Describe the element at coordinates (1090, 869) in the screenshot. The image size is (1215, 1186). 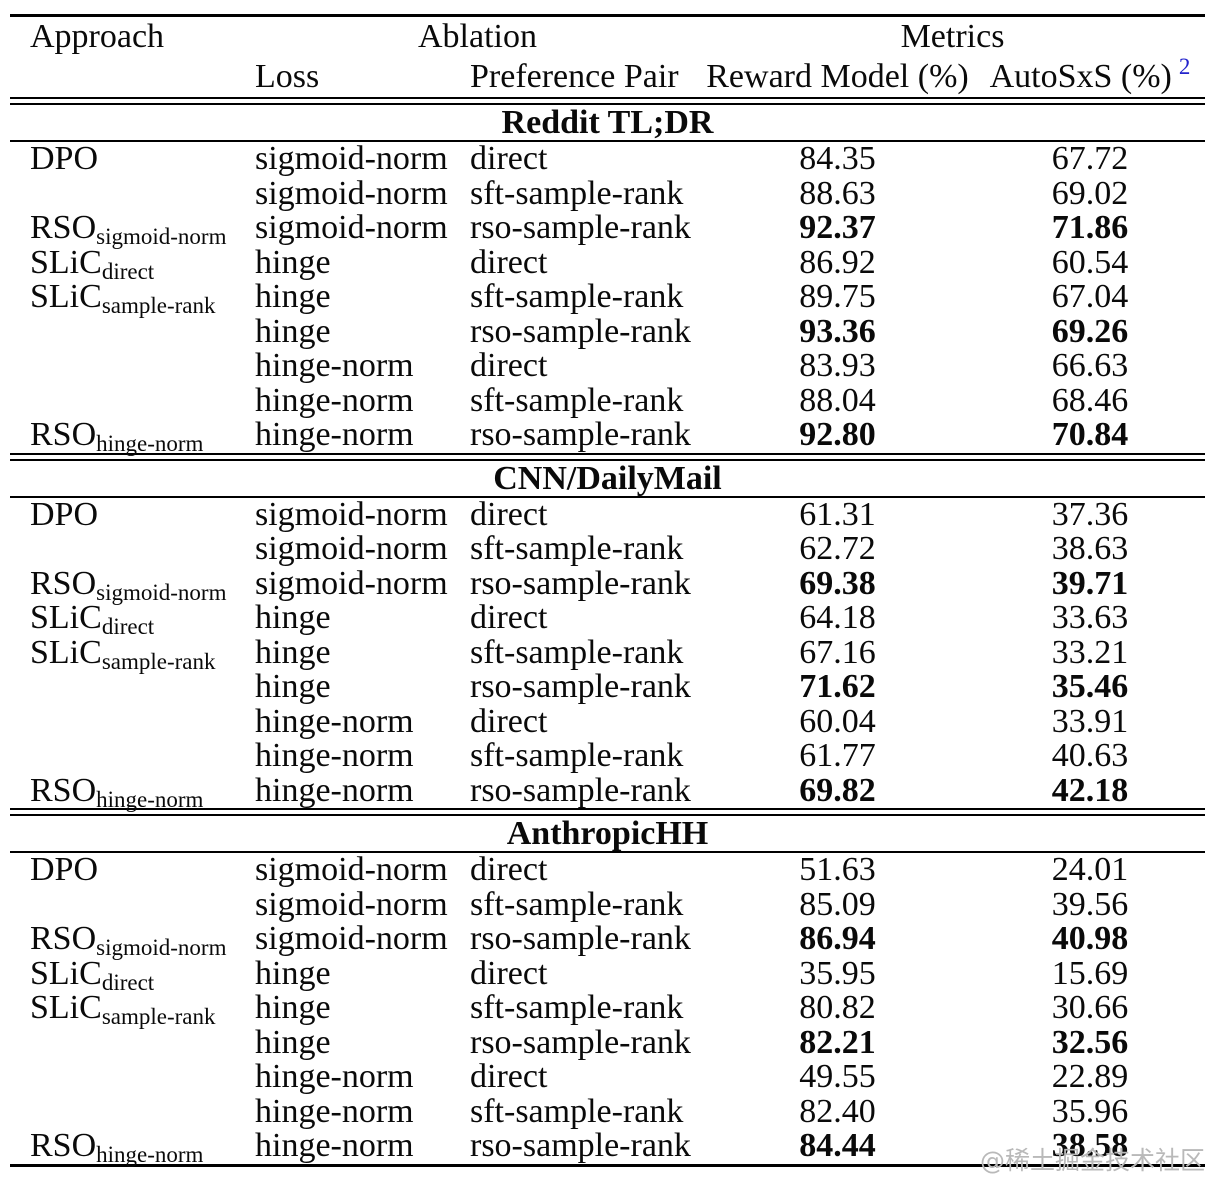
I see `cell-autosxs: 24.01` at that location.